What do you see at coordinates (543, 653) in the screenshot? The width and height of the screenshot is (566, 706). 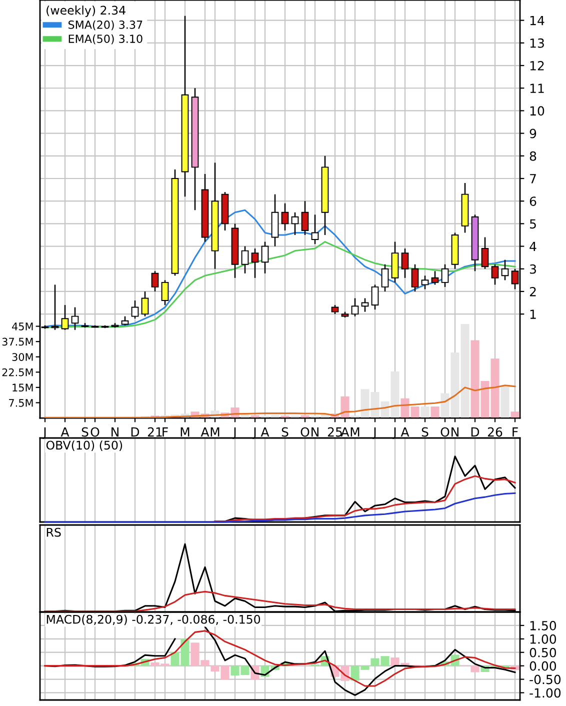 I see `y-tick-label: 0.50` at bounding box center [543, 653].